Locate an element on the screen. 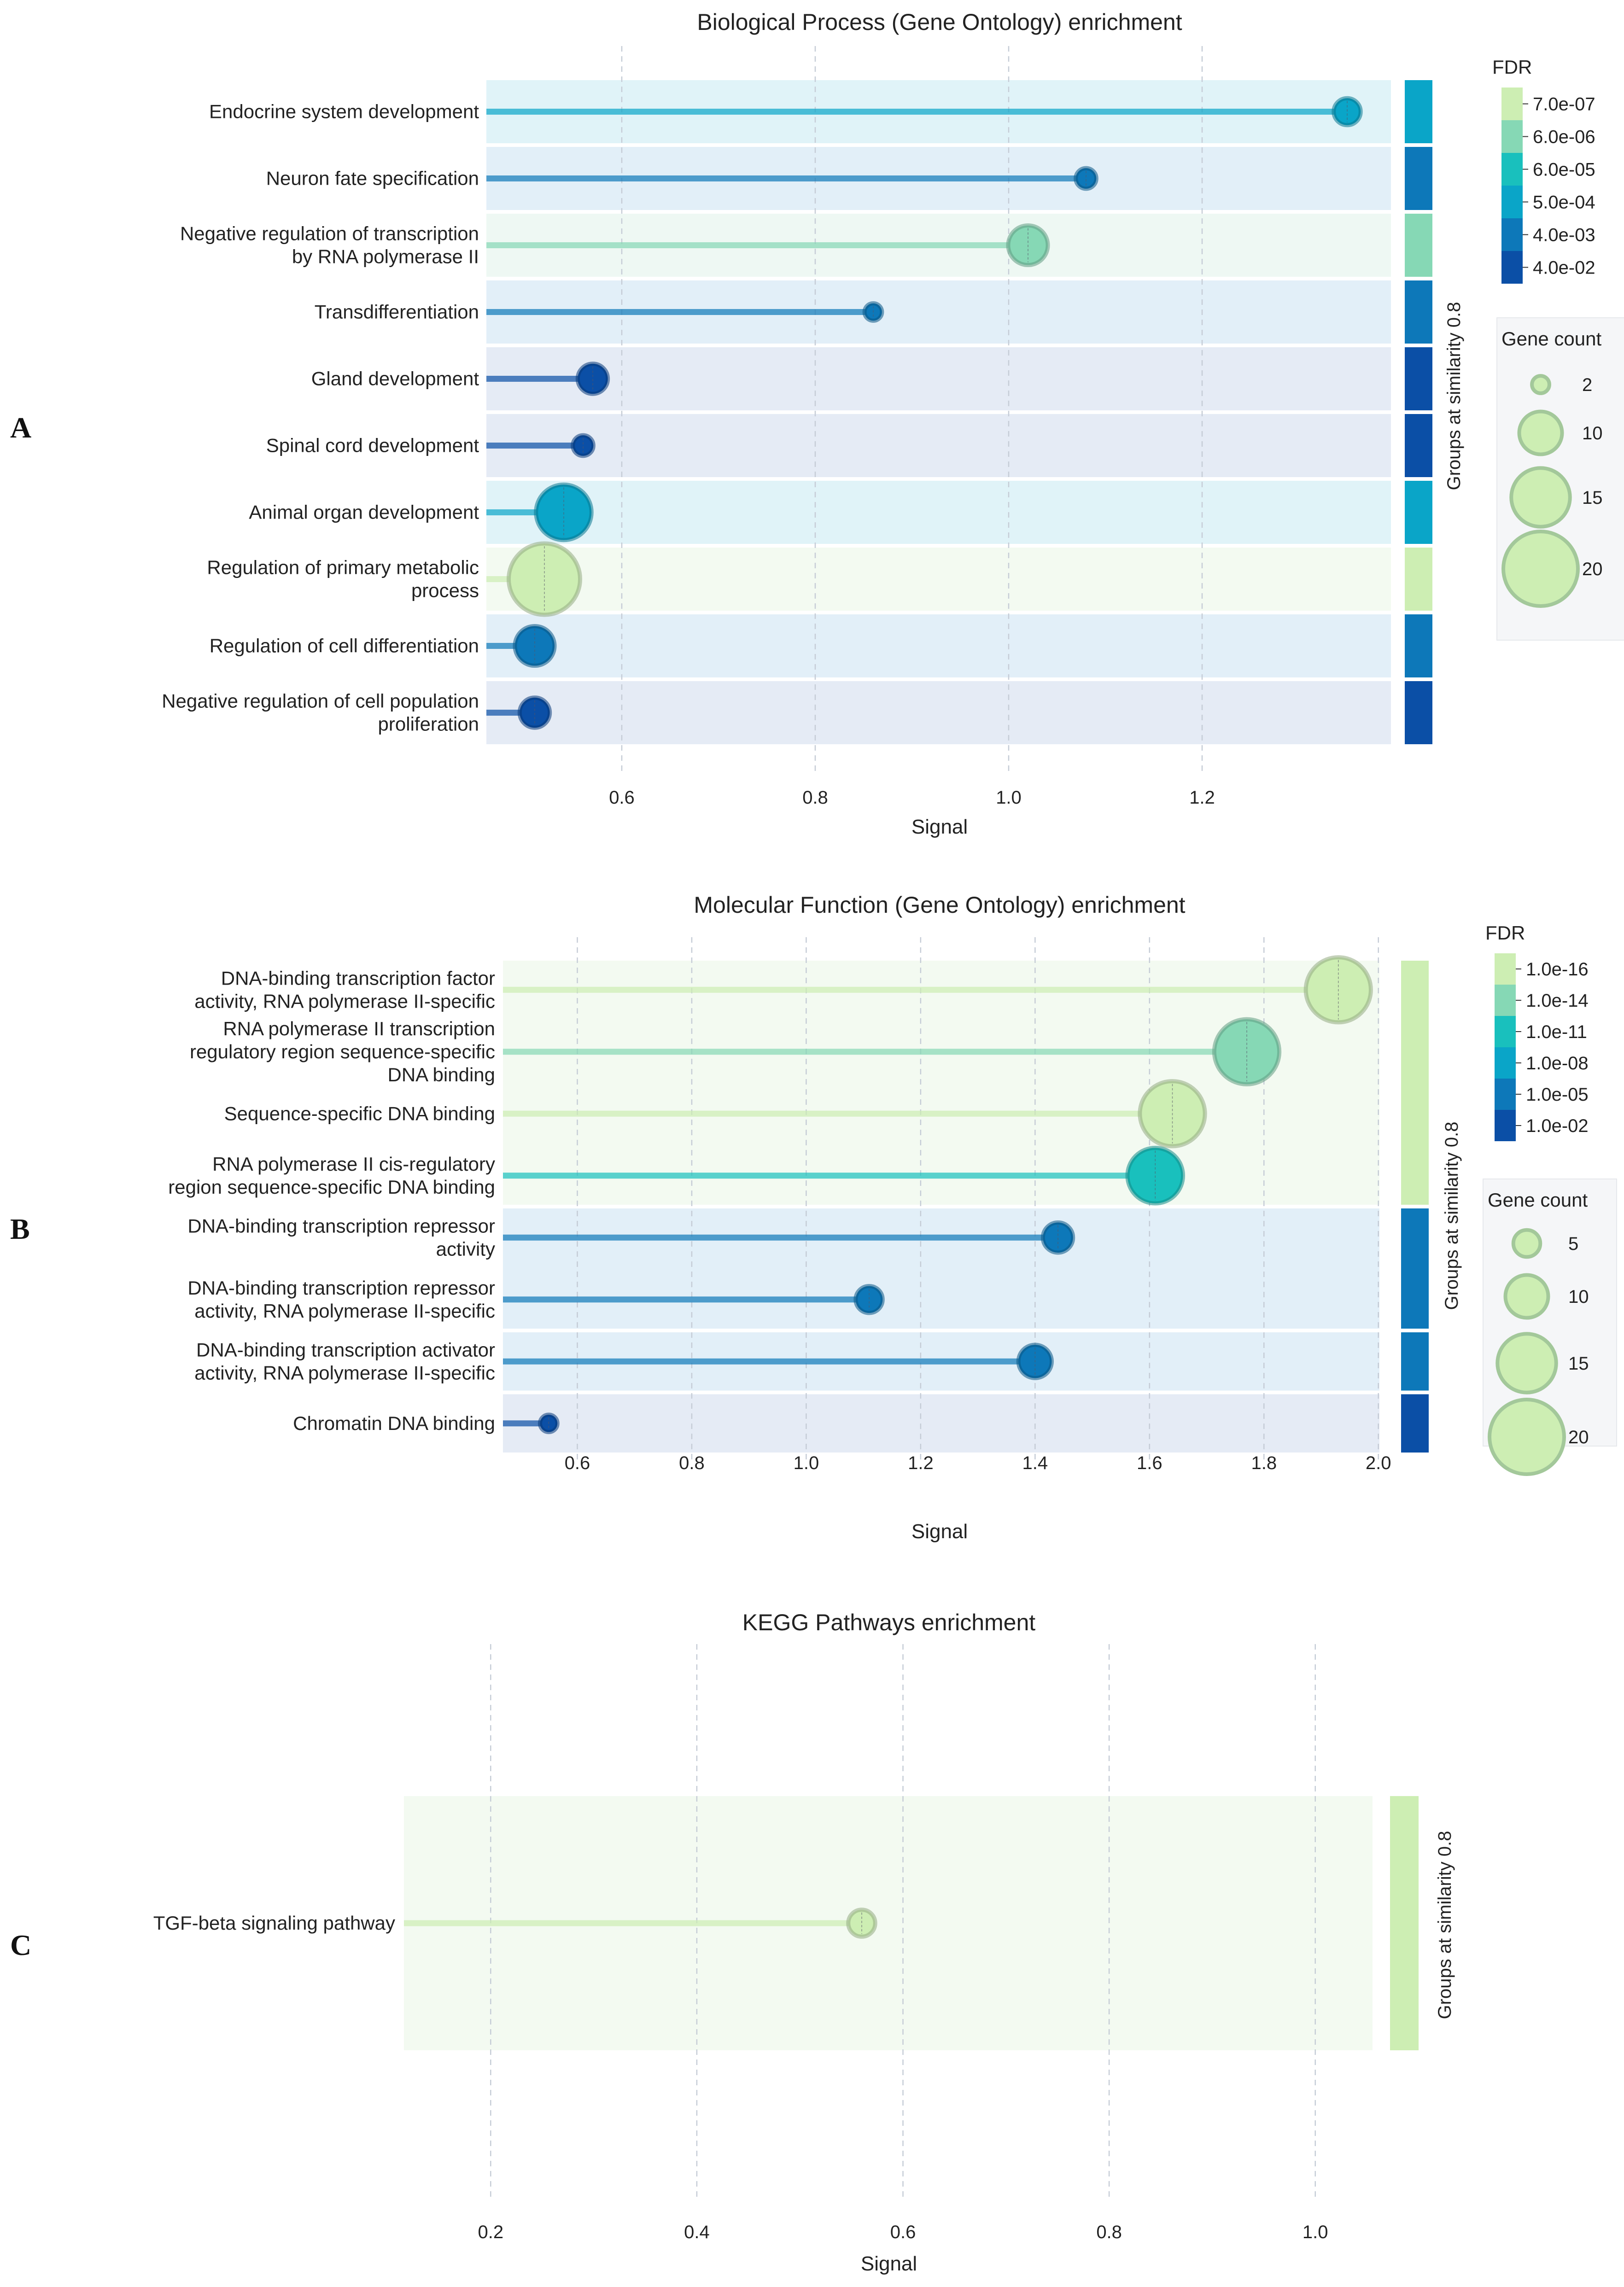 This screenshot has height=2287, width=1624. term-label: Sequence-specific DNA binding is located at coordinates (359, 1113).